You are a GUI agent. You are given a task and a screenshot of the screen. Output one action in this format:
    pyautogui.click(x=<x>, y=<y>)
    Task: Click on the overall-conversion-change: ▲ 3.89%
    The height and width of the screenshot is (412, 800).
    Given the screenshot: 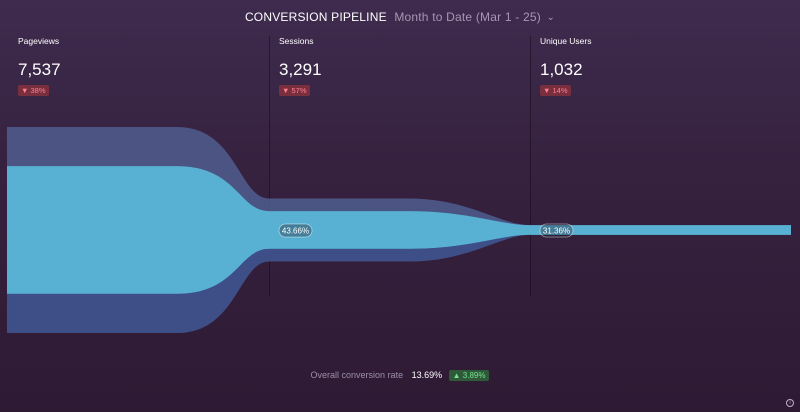 What is the action you would take?
    pyautogui.click(x=469, y=375)
    